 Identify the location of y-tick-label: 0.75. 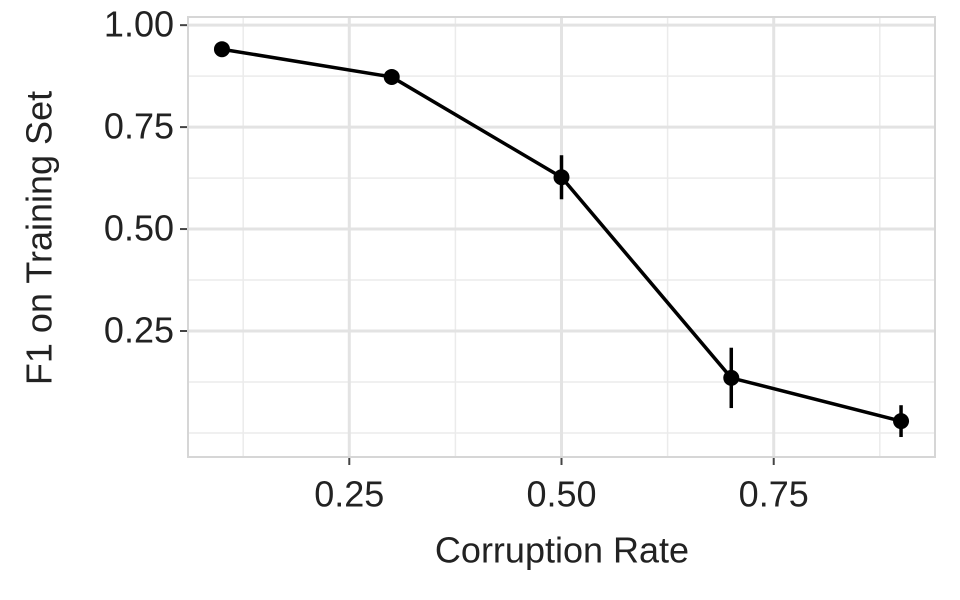
(139, 126).